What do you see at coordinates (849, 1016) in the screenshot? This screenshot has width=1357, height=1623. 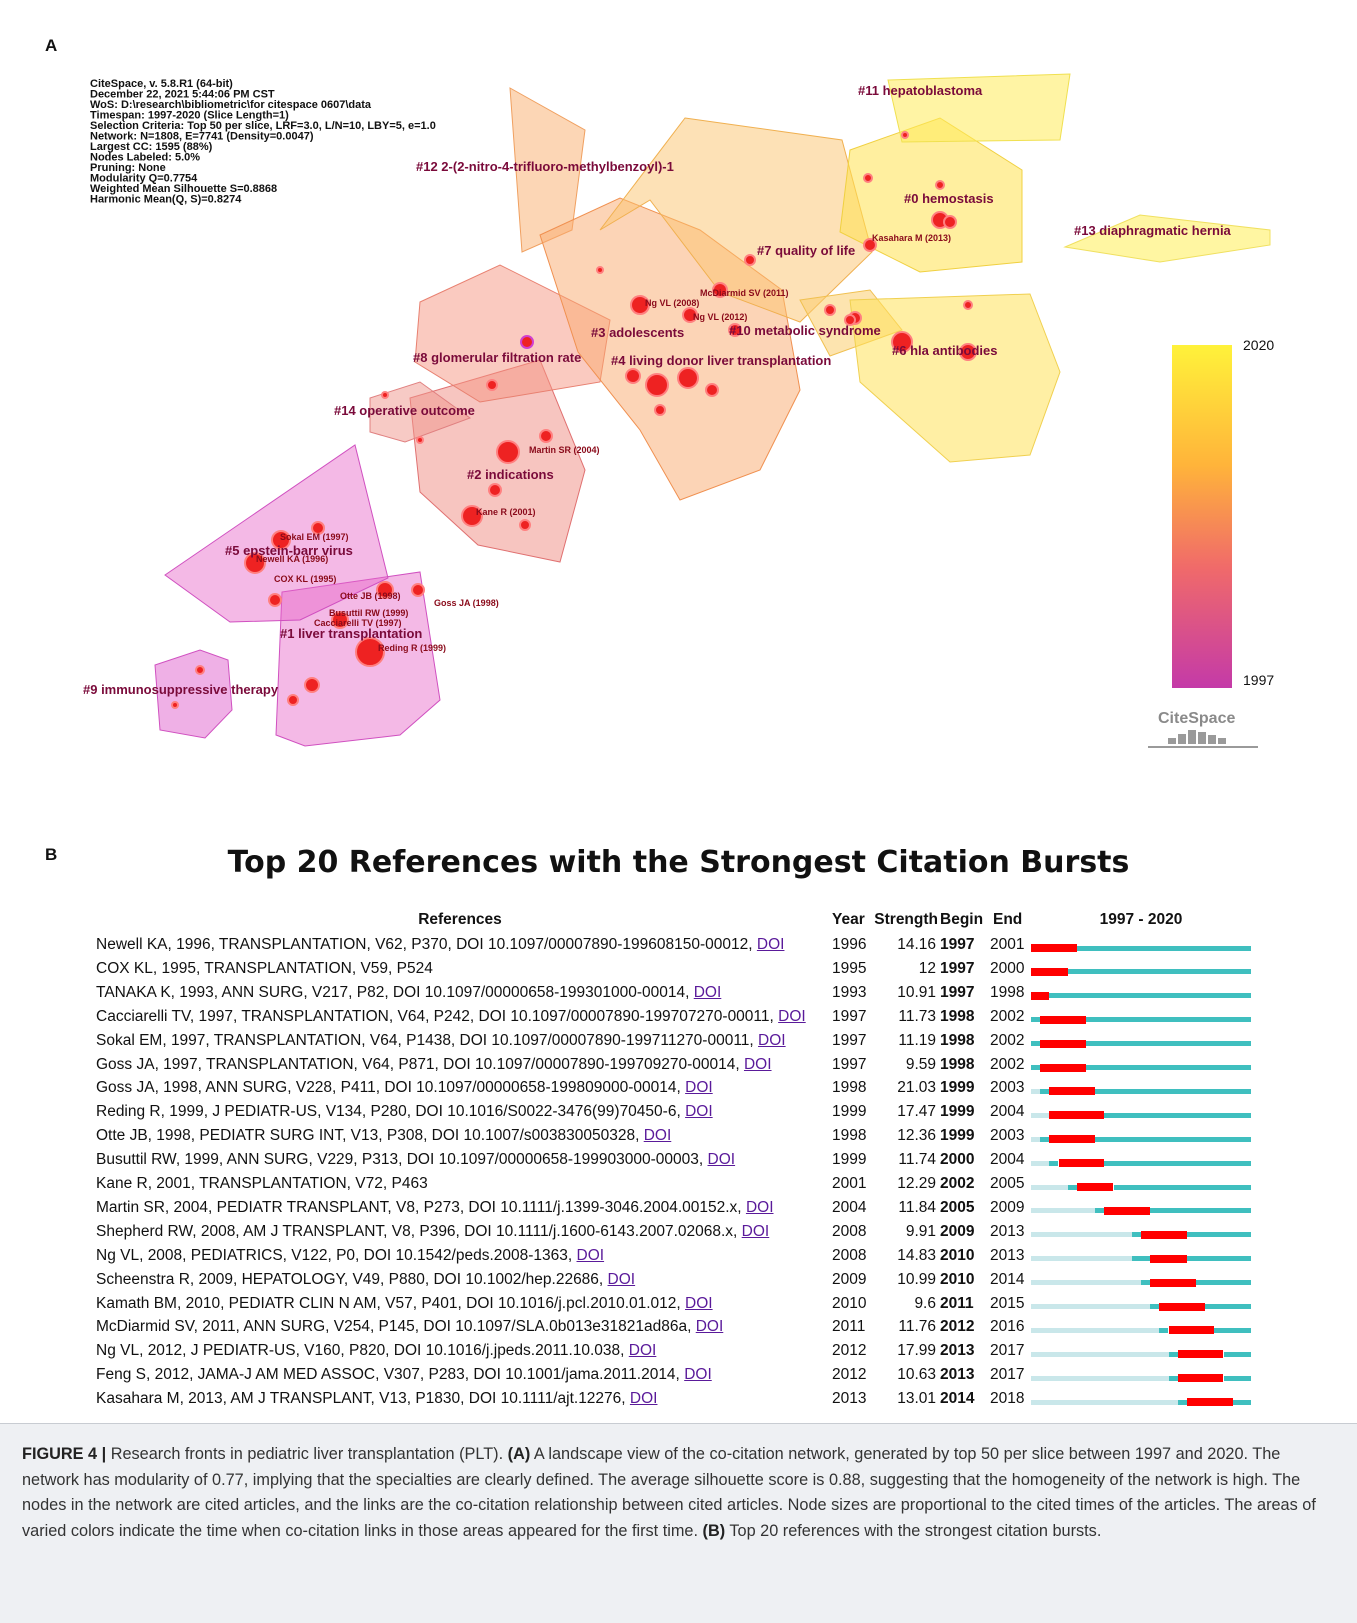 I see `year: 1997` at bounding box center [849, 1016].